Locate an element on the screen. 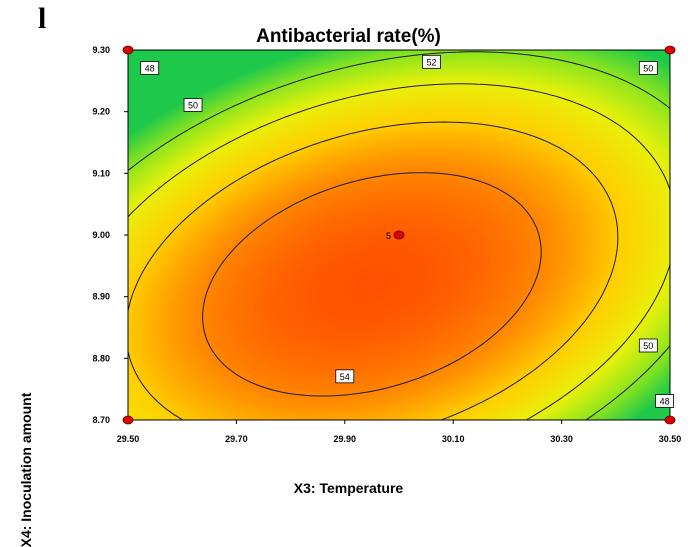 This screenshot has width=697, height=547. x-tick-label: 29.90 is located at coordinates (345, 439).